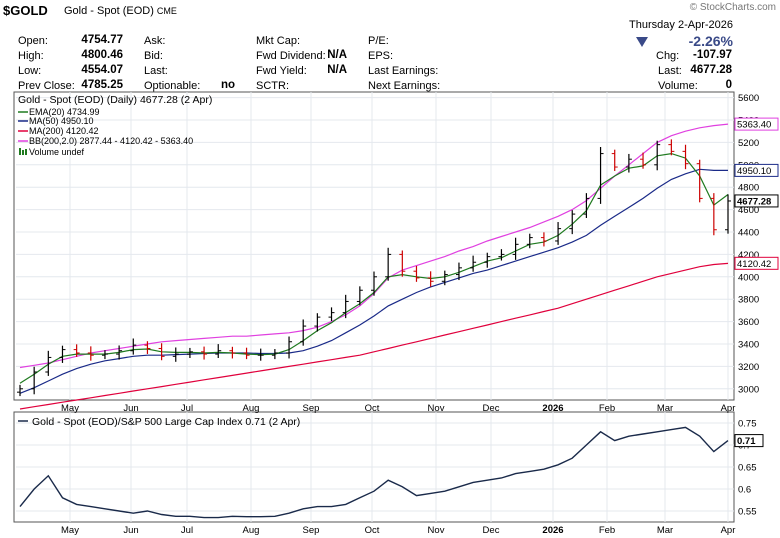 This screenshot has height=538, width=780. I want to click on bid-label: Bid:, so click(153, 56).